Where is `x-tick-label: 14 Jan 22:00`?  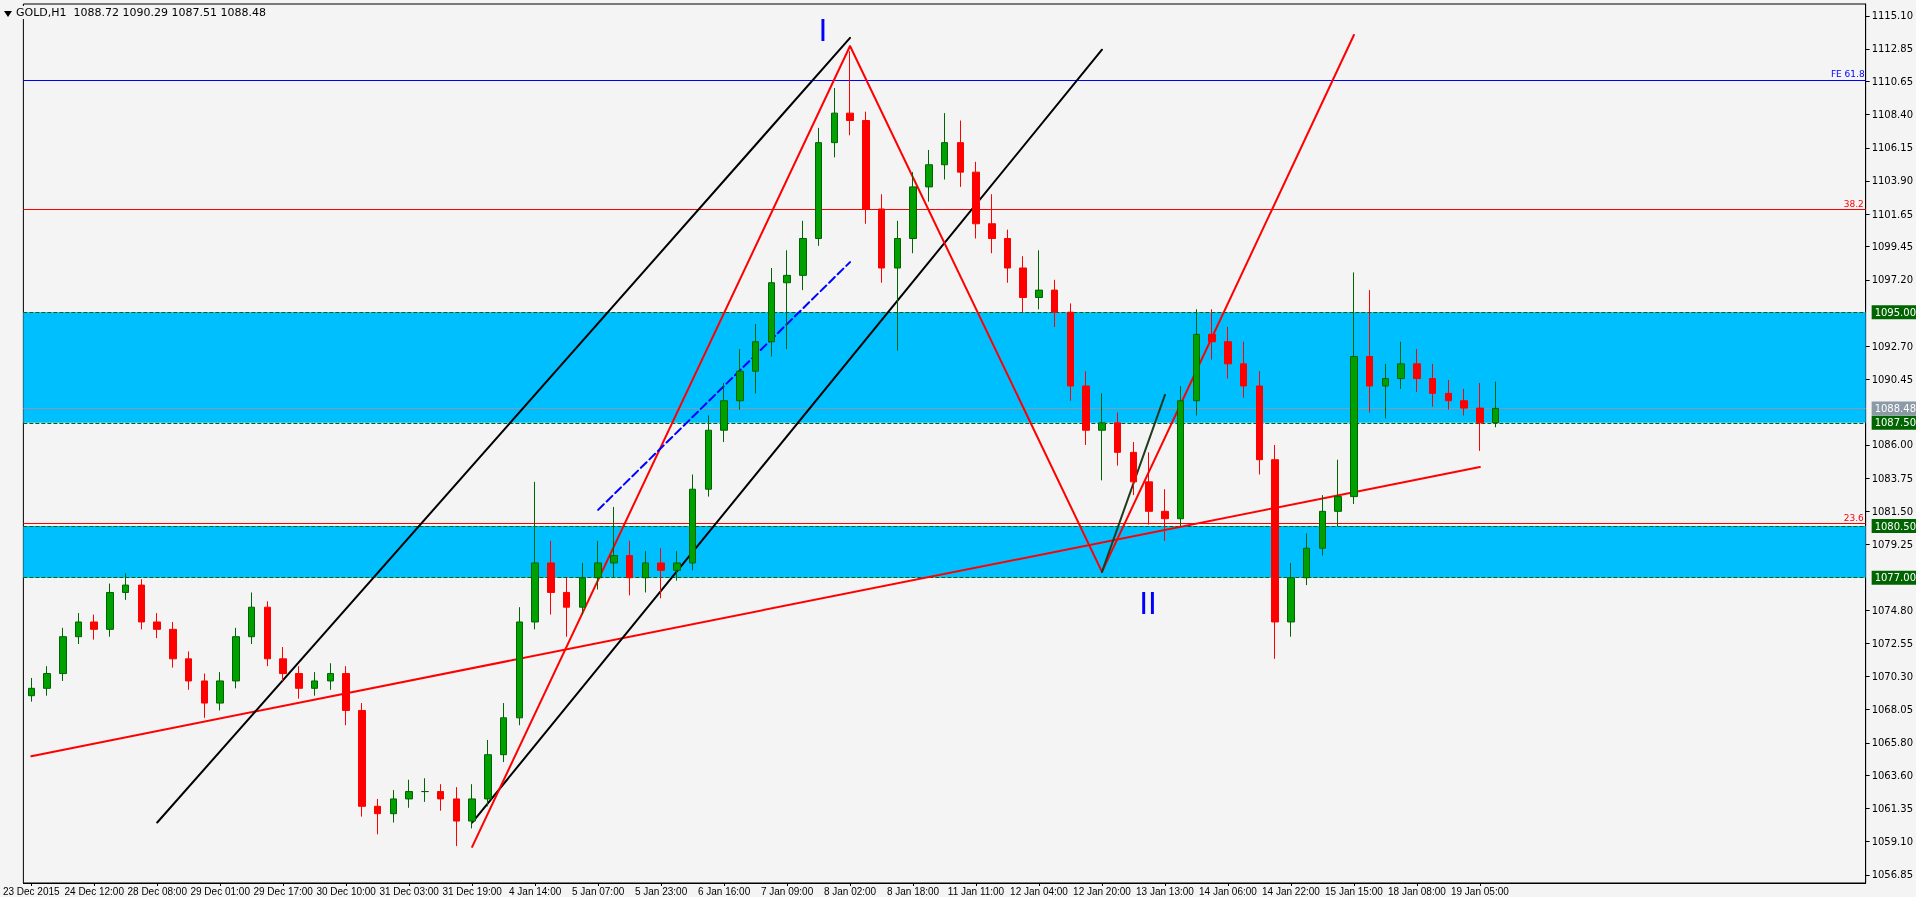
x-tick-label: 14 Jan 22:00 is located at coordinates (1291, 891).